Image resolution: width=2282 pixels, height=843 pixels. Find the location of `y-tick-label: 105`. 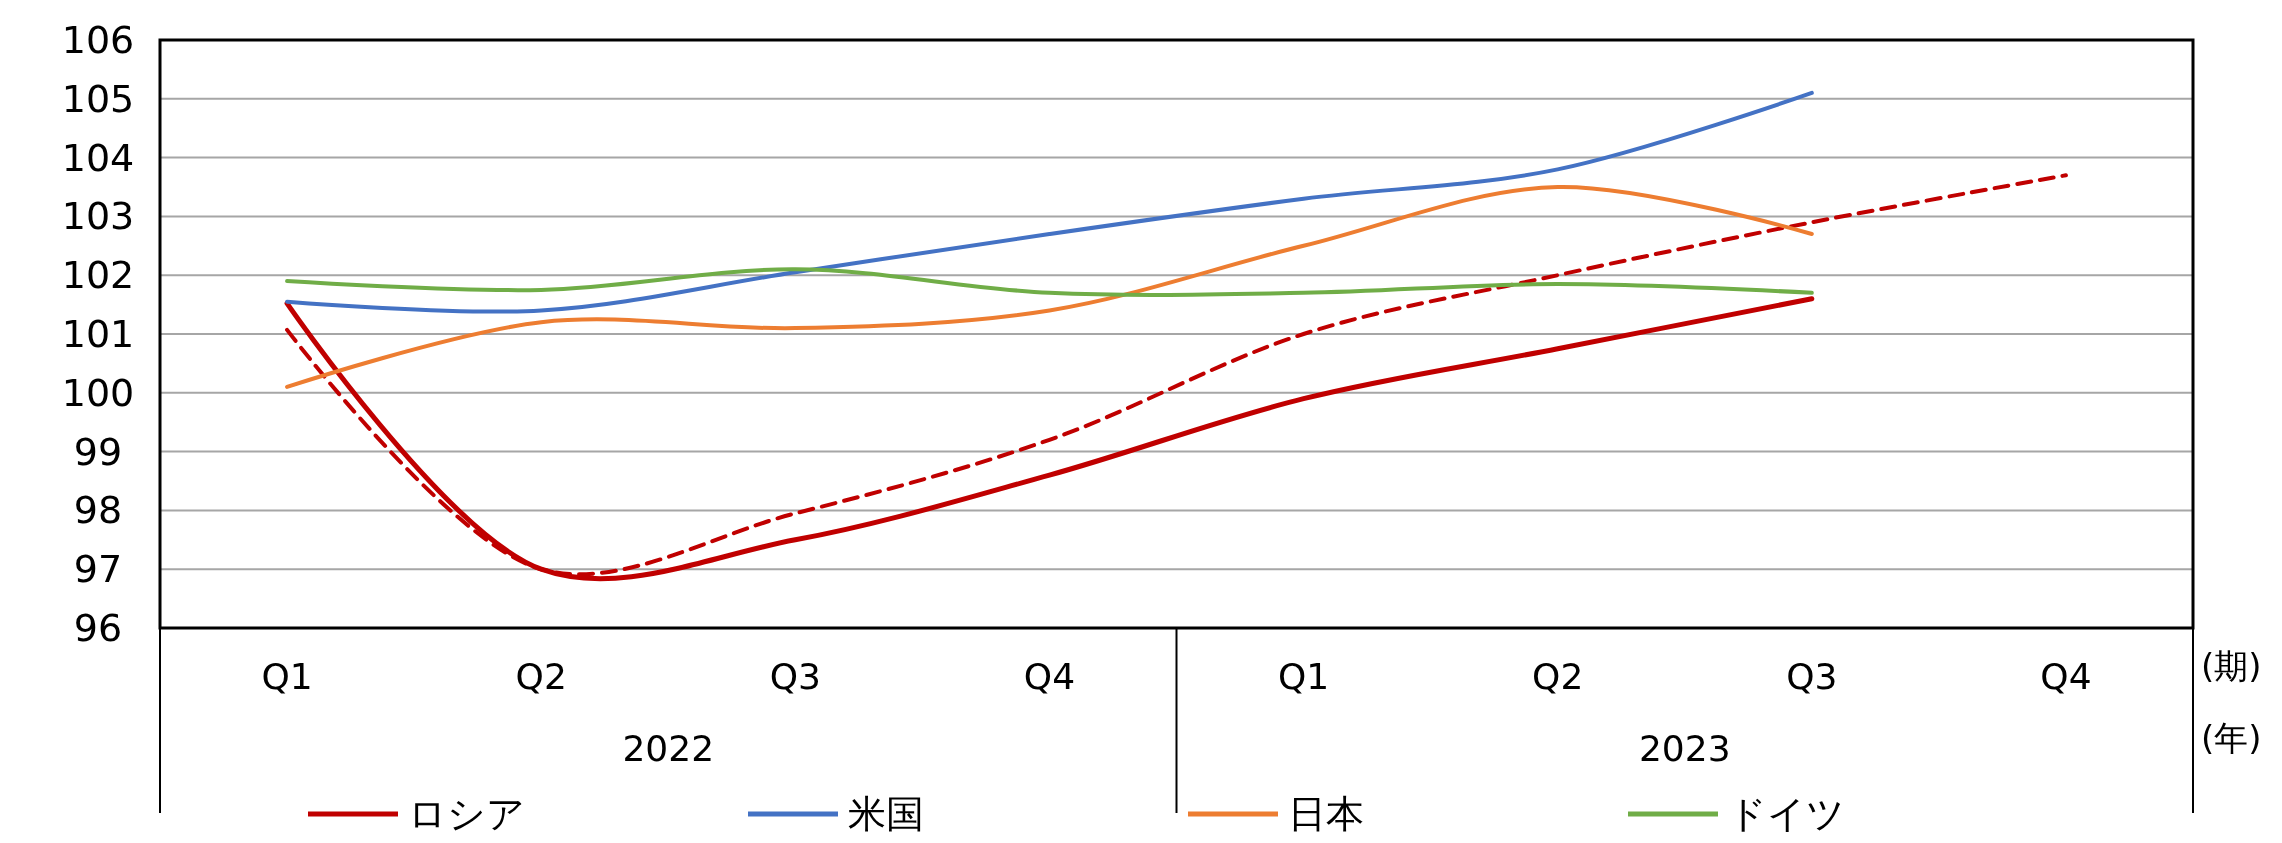

y-tick-label: 105 is located at coordinates (98, 98).